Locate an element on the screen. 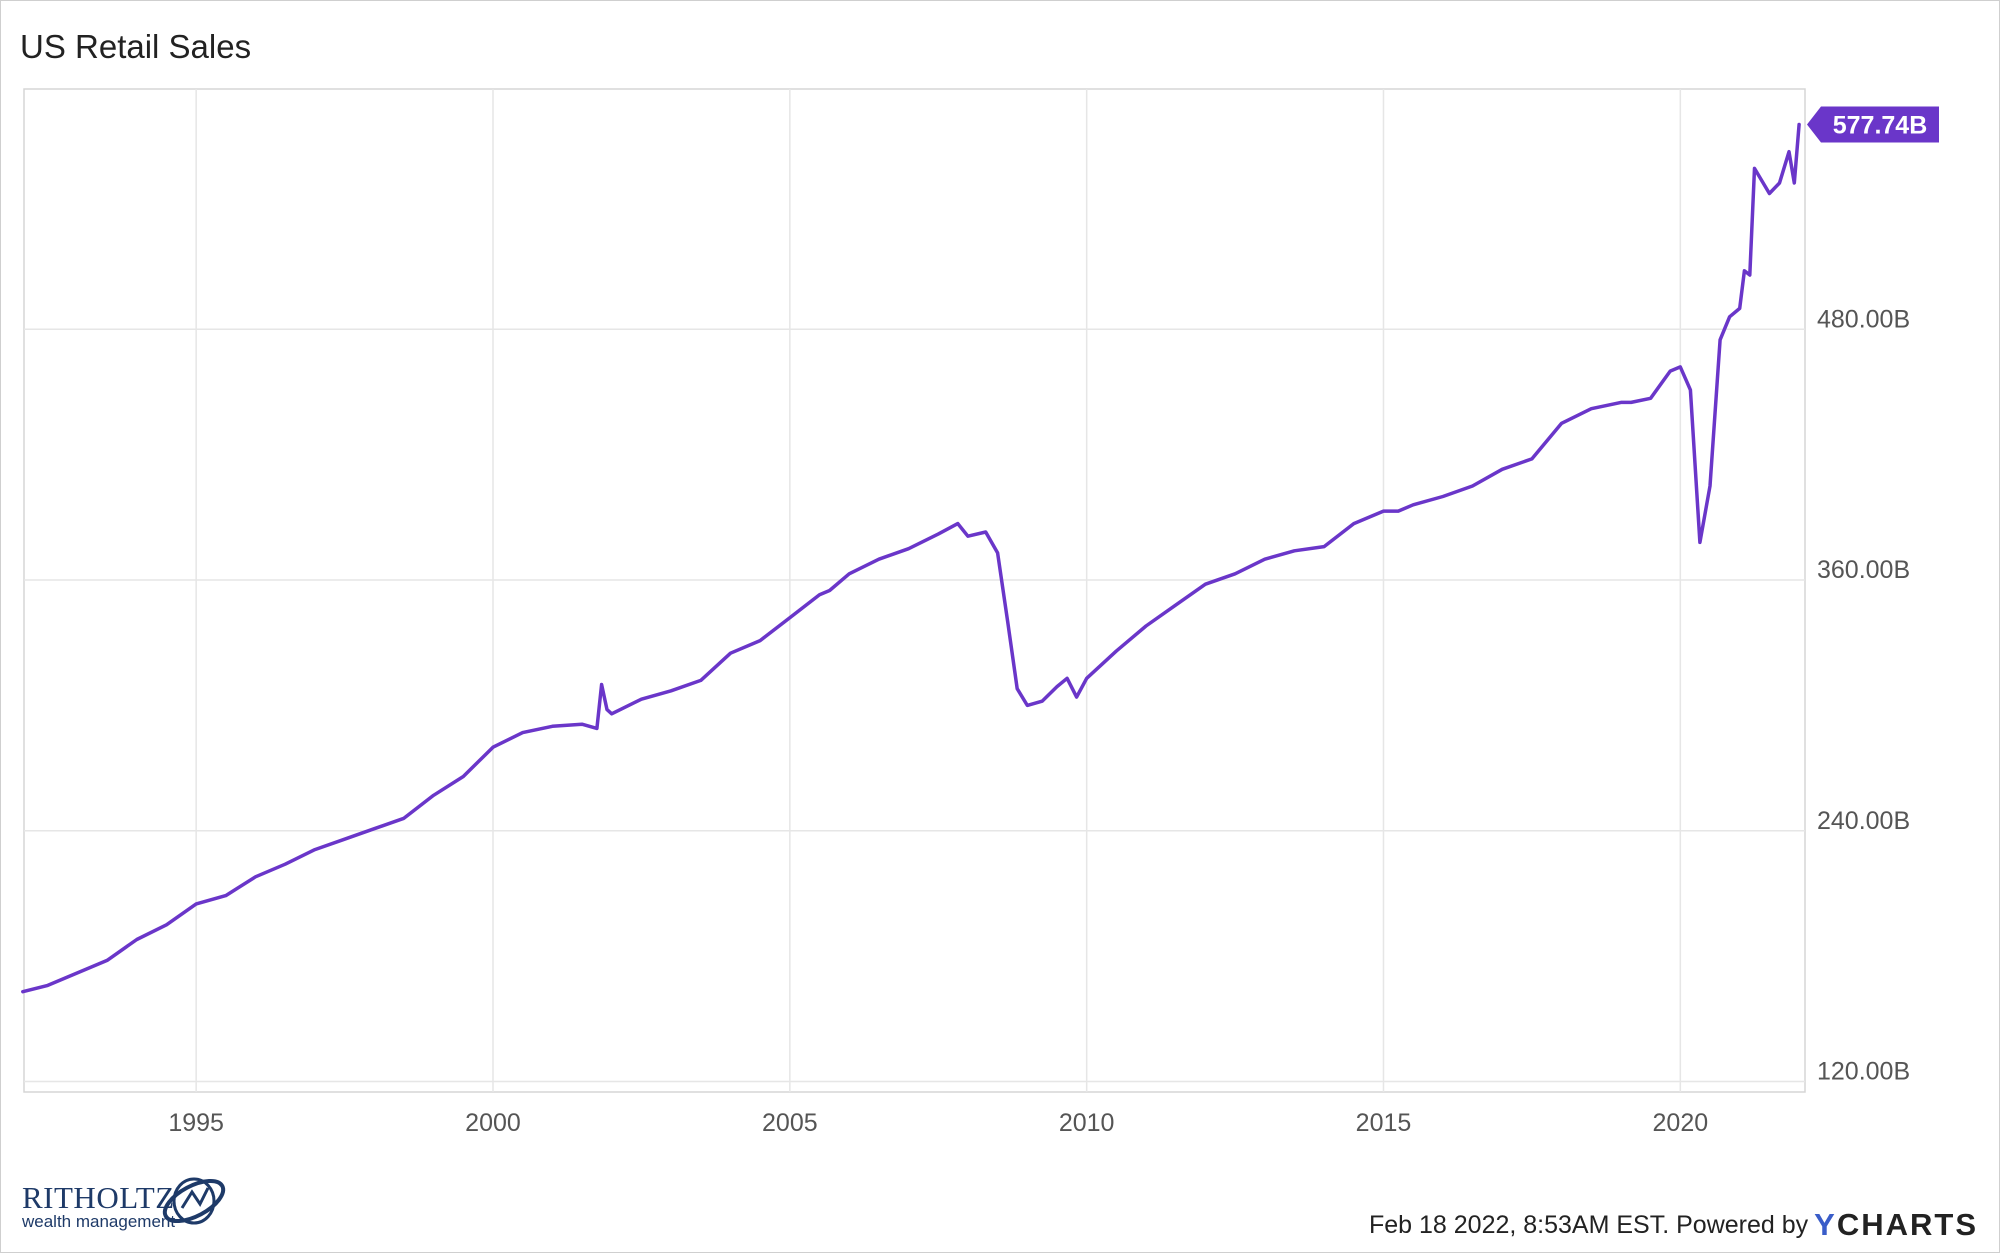  y-tick-label: 120.00B is located at coordinates (1863, 1072).